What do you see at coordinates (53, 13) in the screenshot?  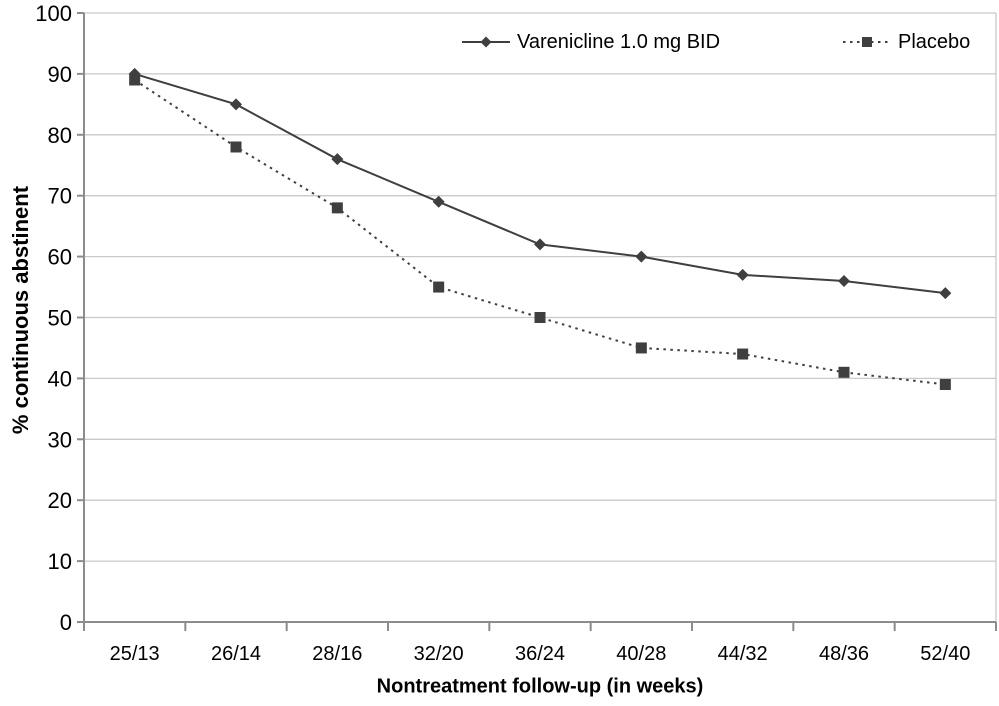 I see `y-tick-label-100: 100` at bounding box center [53, 13].